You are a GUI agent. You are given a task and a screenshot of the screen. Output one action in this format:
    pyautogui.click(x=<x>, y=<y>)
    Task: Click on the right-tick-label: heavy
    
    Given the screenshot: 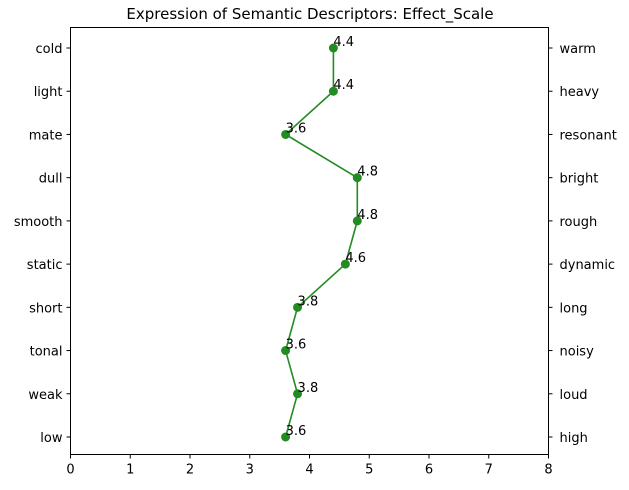 What is the action you would take?
    pyautogui.click(x=580, y=92)
    